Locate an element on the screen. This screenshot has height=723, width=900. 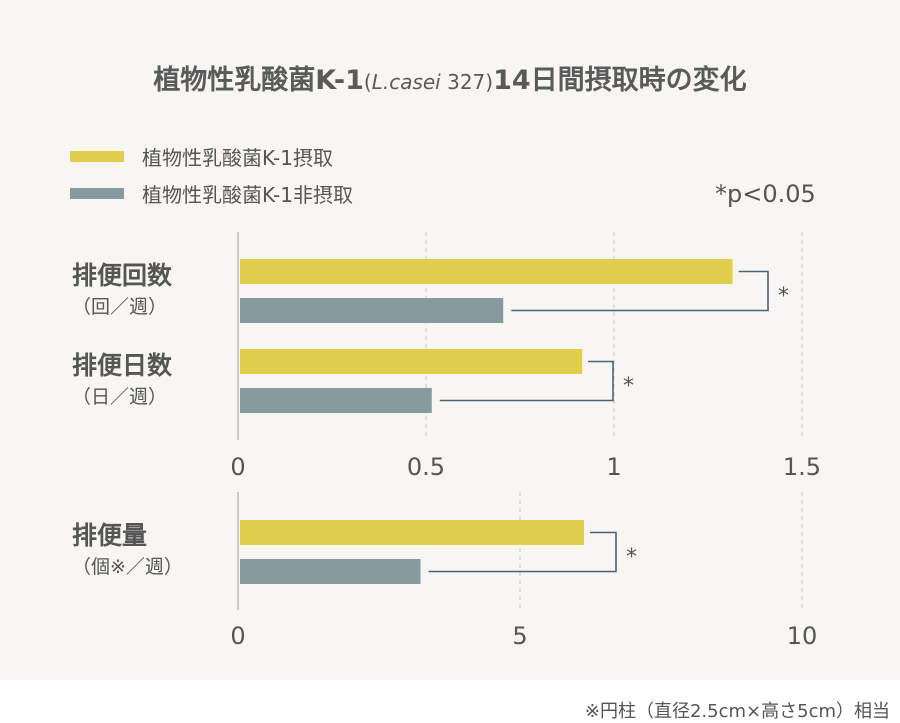
x-tick-label: 10 is located at coordinates (802, 636).